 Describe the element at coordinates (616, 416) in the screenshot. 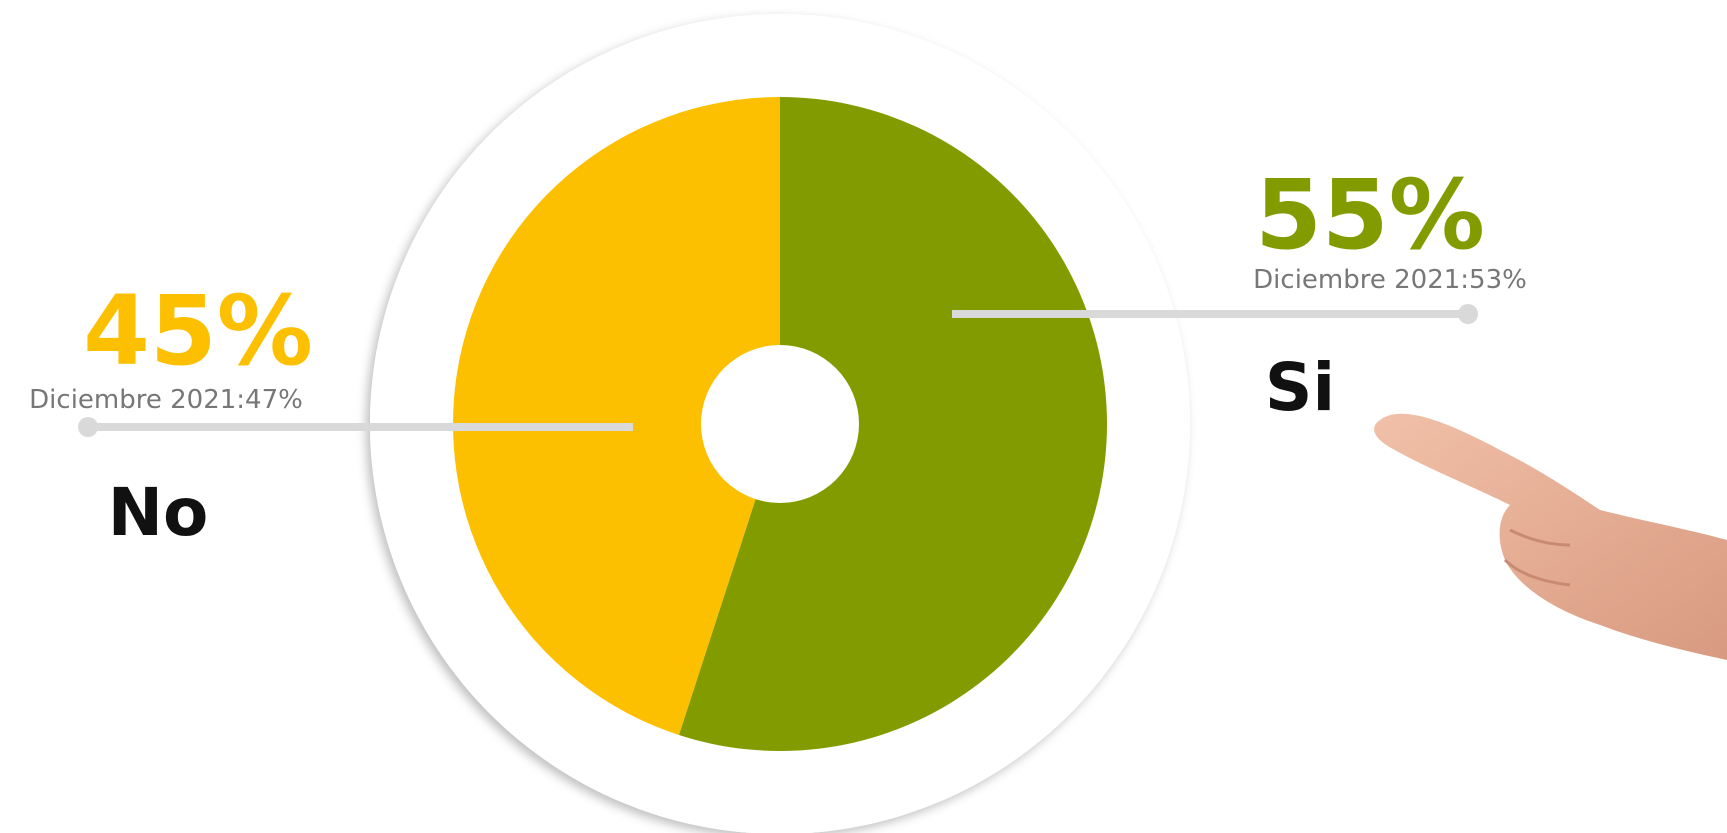

I see `pie-slice` at that location.